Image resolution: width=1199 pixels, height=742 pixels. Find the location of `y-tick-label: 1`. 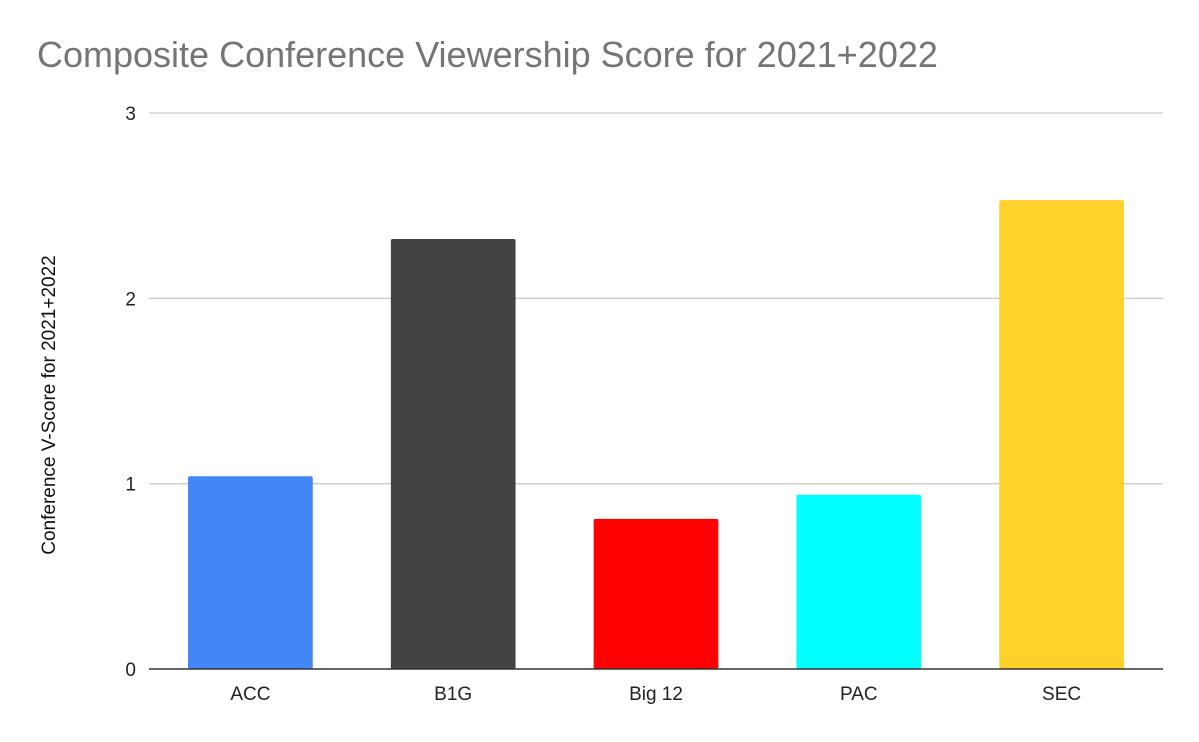

y-tick-label: 1 is located at coordinates (130, 485).